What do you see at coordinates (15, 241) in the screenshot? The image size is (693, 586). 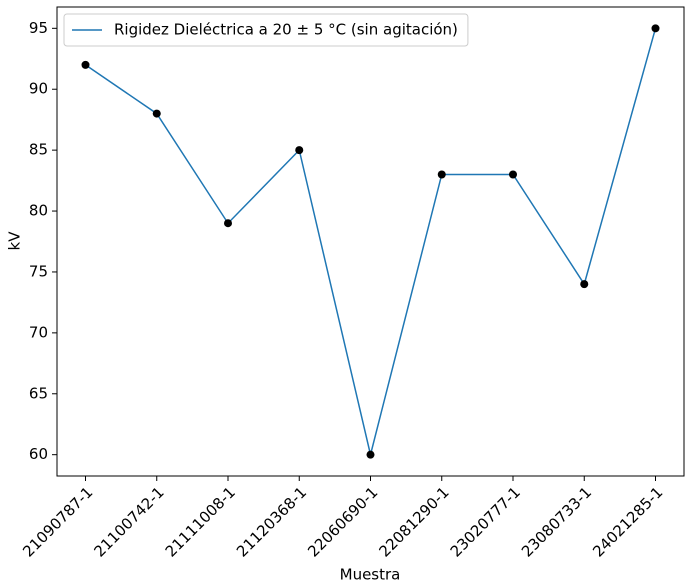 I see `y-axis-label: kV` at bounding box center [15, 241].